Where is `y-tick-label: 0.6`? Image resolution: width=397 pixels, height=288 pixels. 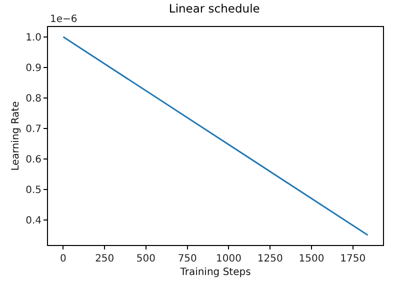 y-tick-label: 0.6 is located at coordinates (34, 160).